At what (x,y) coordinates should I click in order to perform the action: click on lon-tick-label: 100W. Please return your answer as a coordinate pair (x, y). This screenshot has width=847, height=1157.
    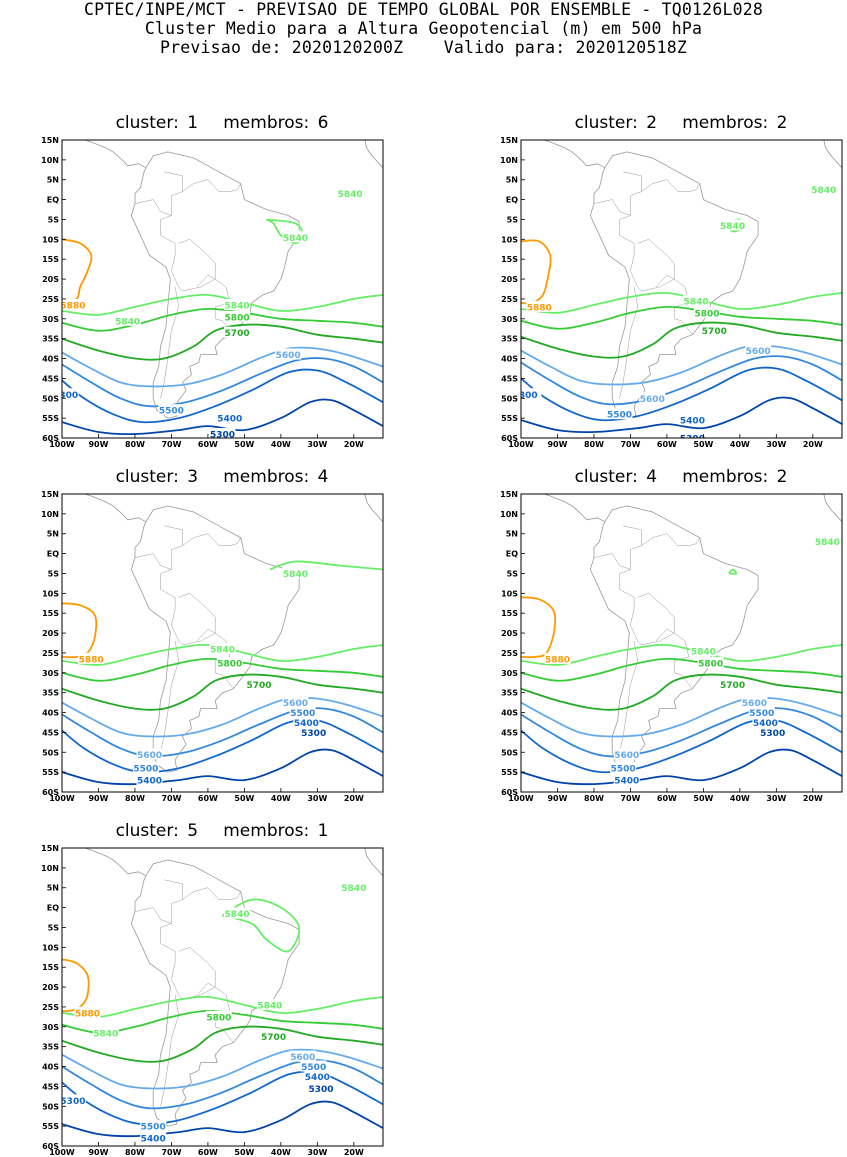
    Looking at the image, I should click on (521, 798).